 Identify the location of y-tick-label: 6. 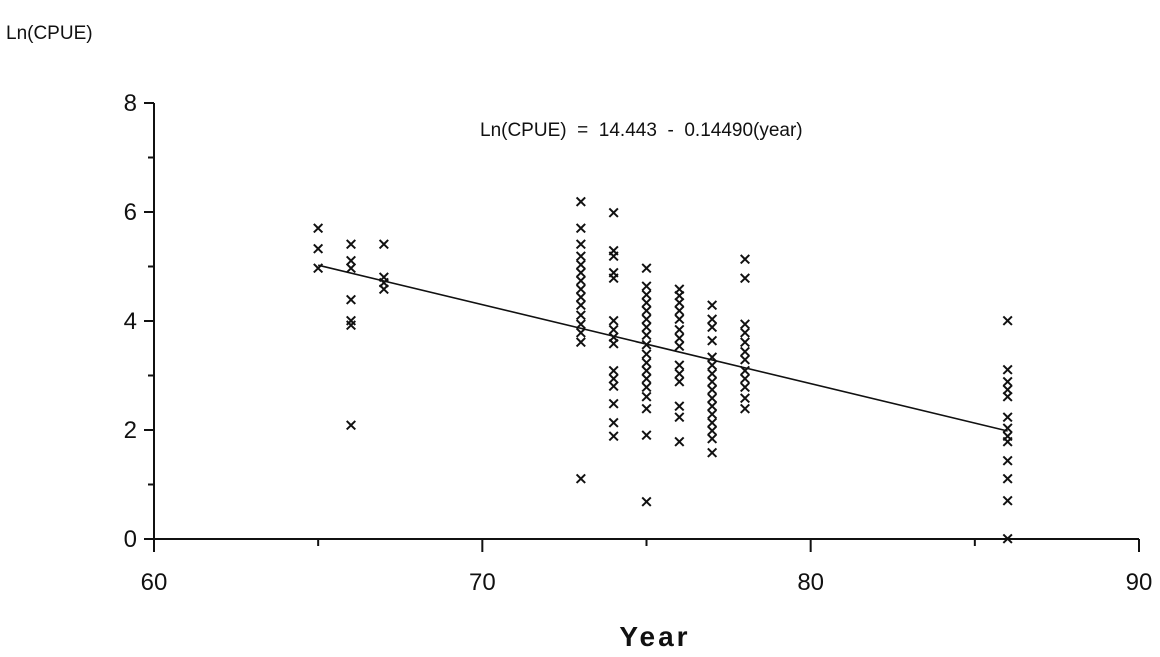
(130, 212).